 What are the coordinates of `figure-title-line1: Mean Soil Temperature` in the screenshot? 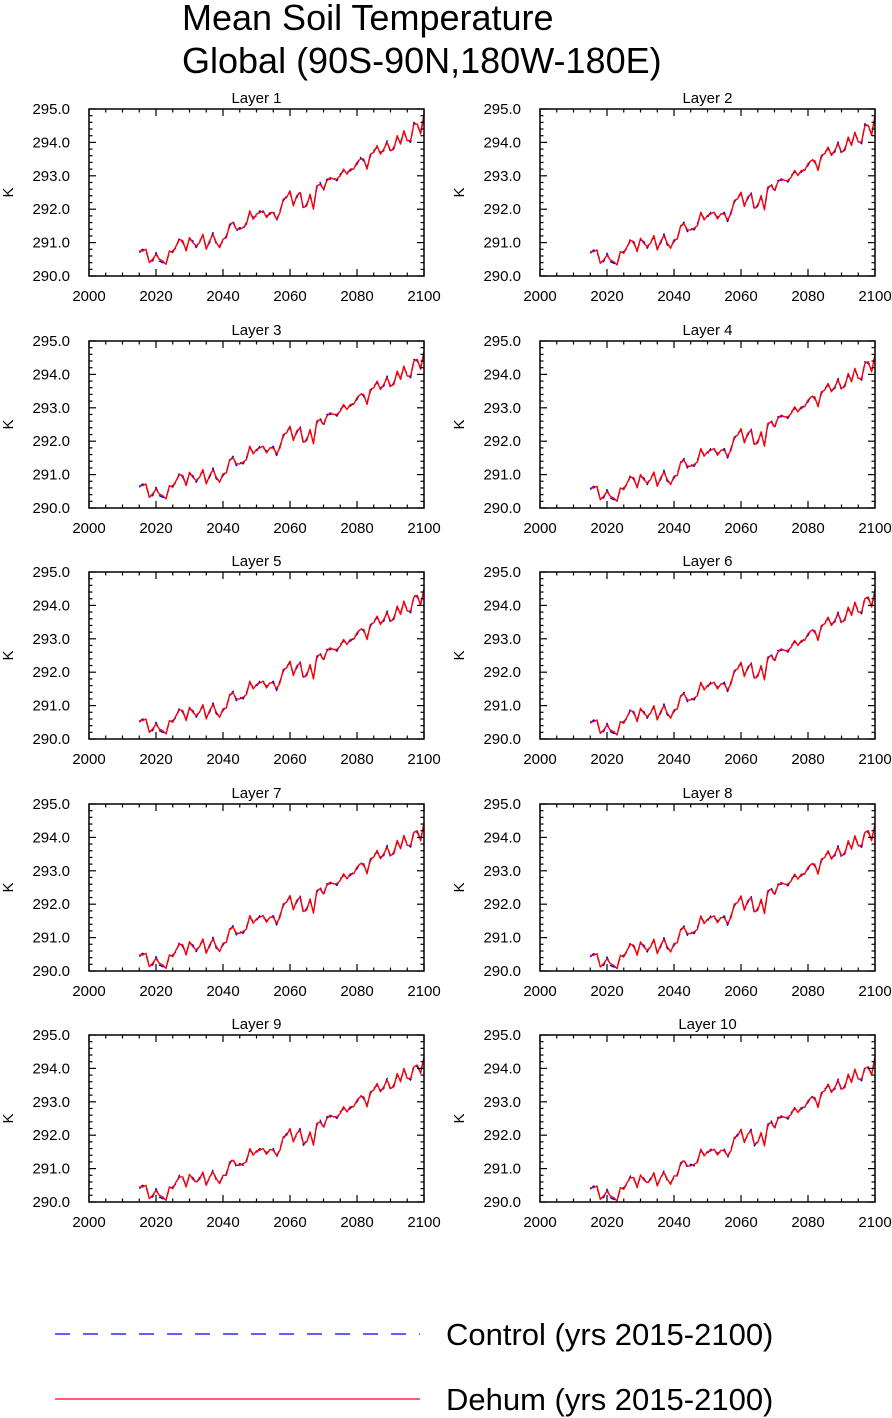 It's located at (368, 19).